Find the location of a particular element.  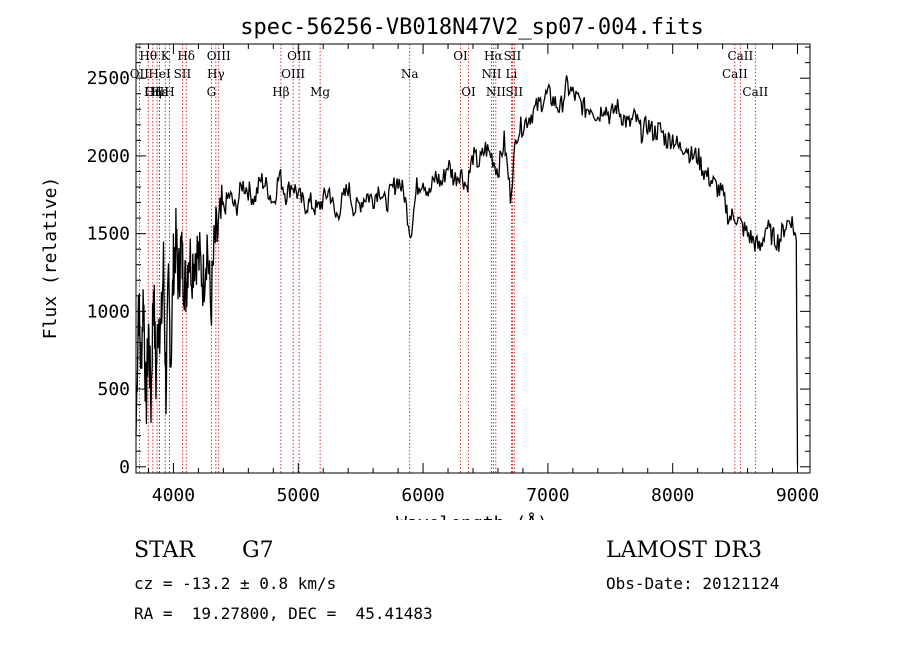

x-tick-label: 6000 is located at coordinates (422, 495).